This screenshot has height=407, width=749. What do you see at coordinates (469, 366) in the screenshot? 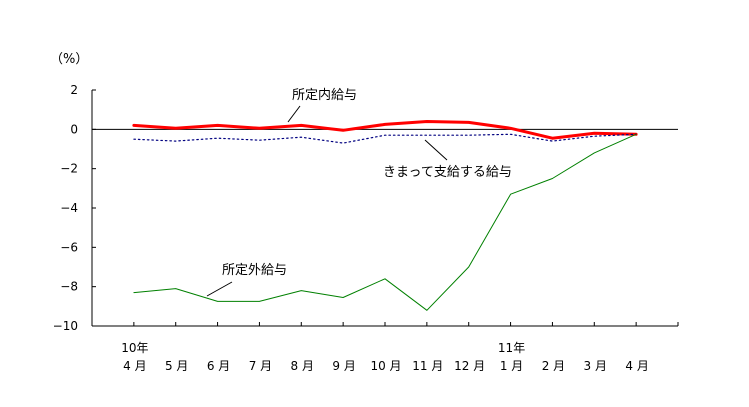
I see `x-tick-label: 12 月` at bounding box center [469, 366].